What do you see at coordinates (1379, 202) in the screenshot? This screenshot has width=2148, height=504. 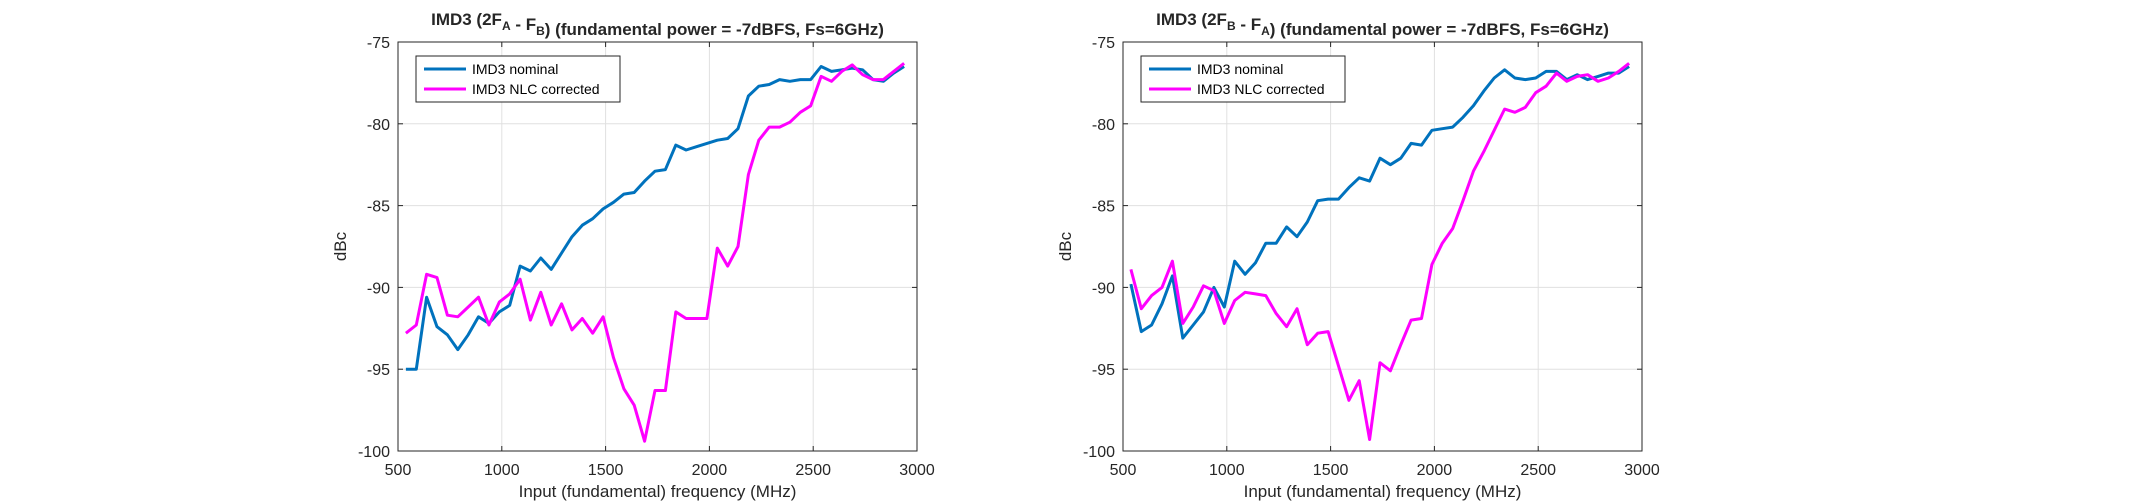 I see `series-line-nominal` at bounding box center [1379, 202].